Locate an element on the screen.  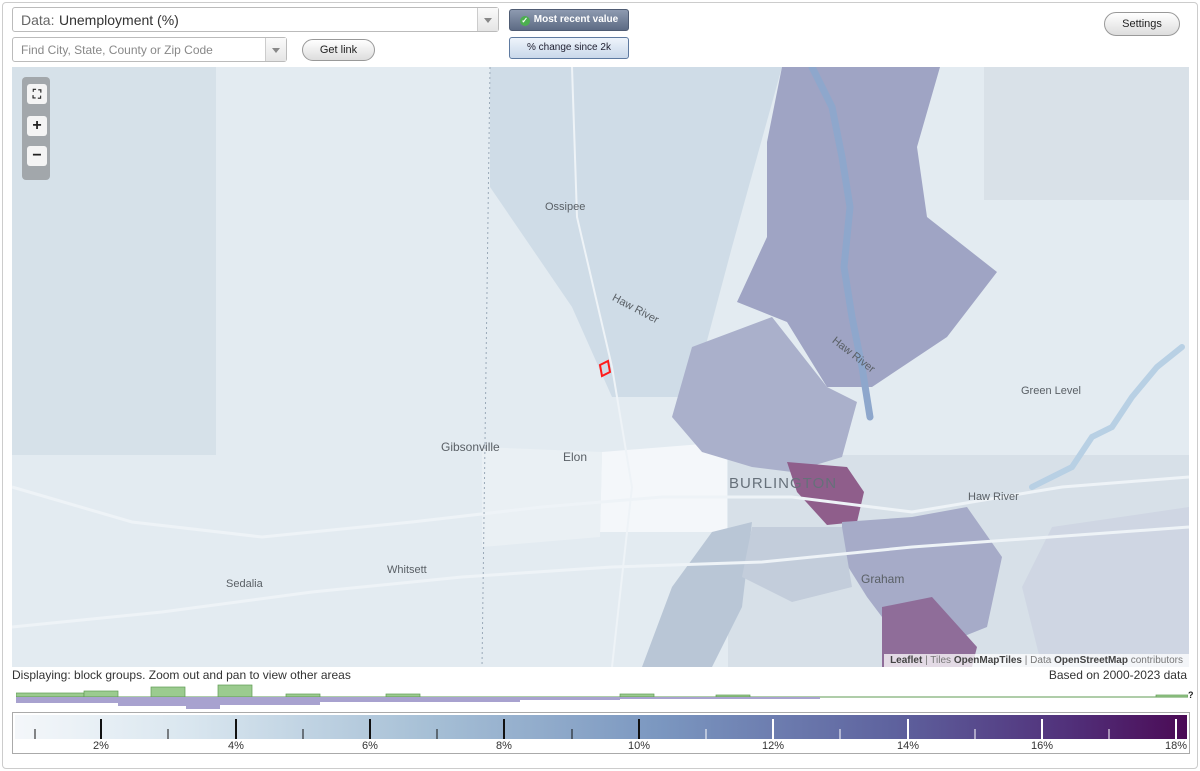
status-based-on: Based on 2000-2023 data is located at coordinates (1117, 675).